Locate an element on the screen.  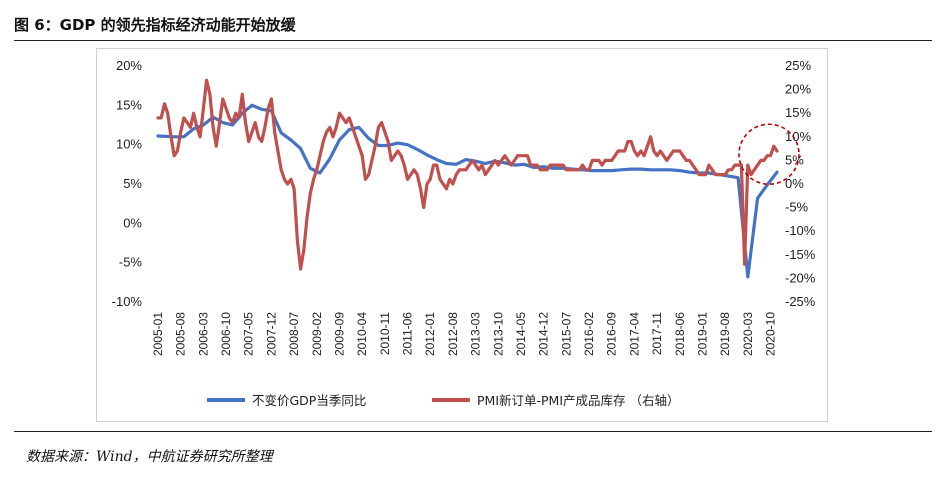
x-tick-label: 2007-05 is located at coordinates (249, 334).